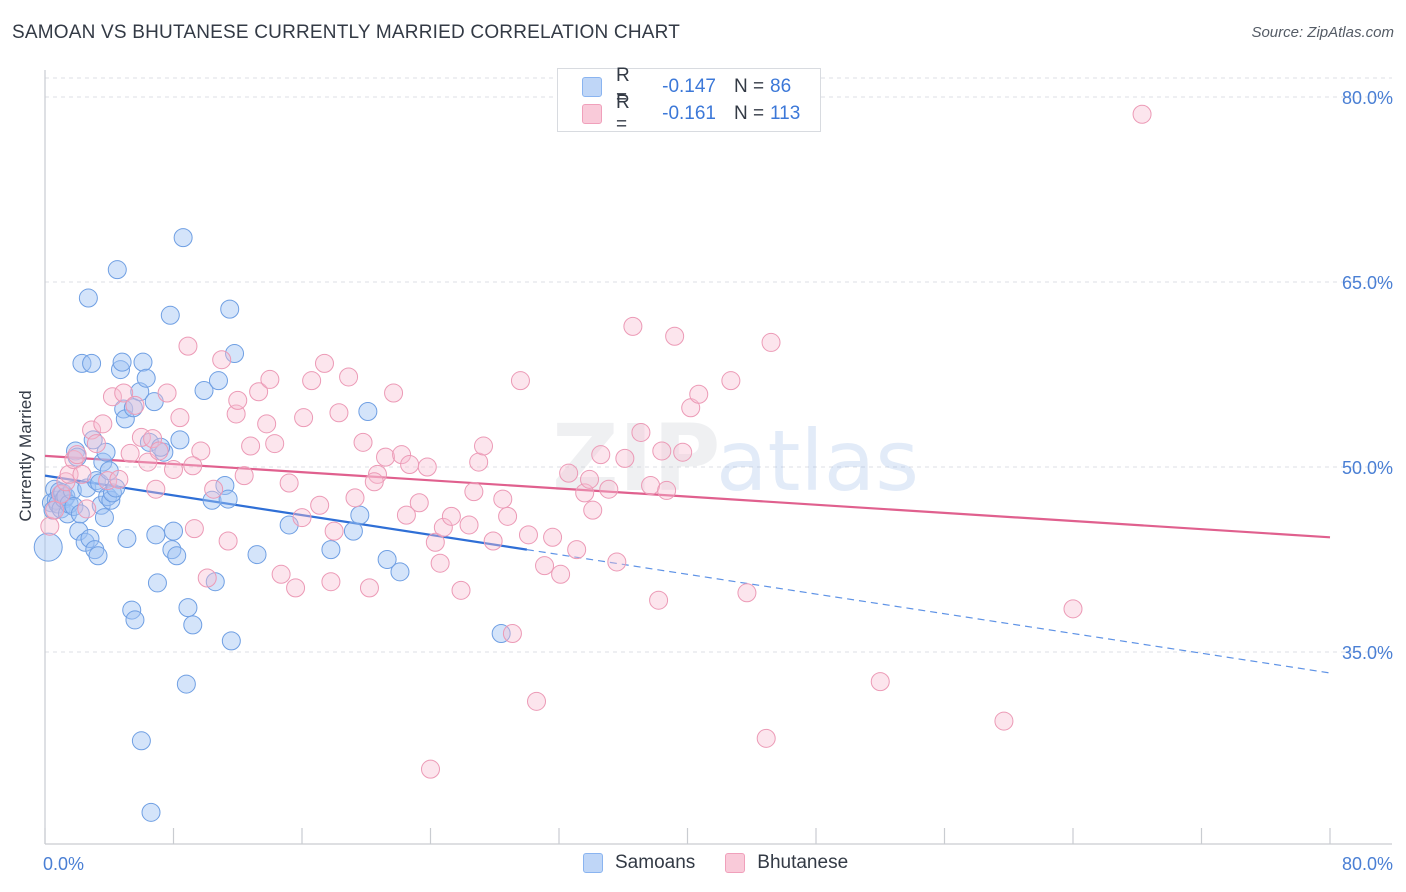 This screenshot has height=892, width=1406. Describe the element at coordinates (1367, 283) in the screenshot. I see `y-tick-label: 65.0%` at that location.